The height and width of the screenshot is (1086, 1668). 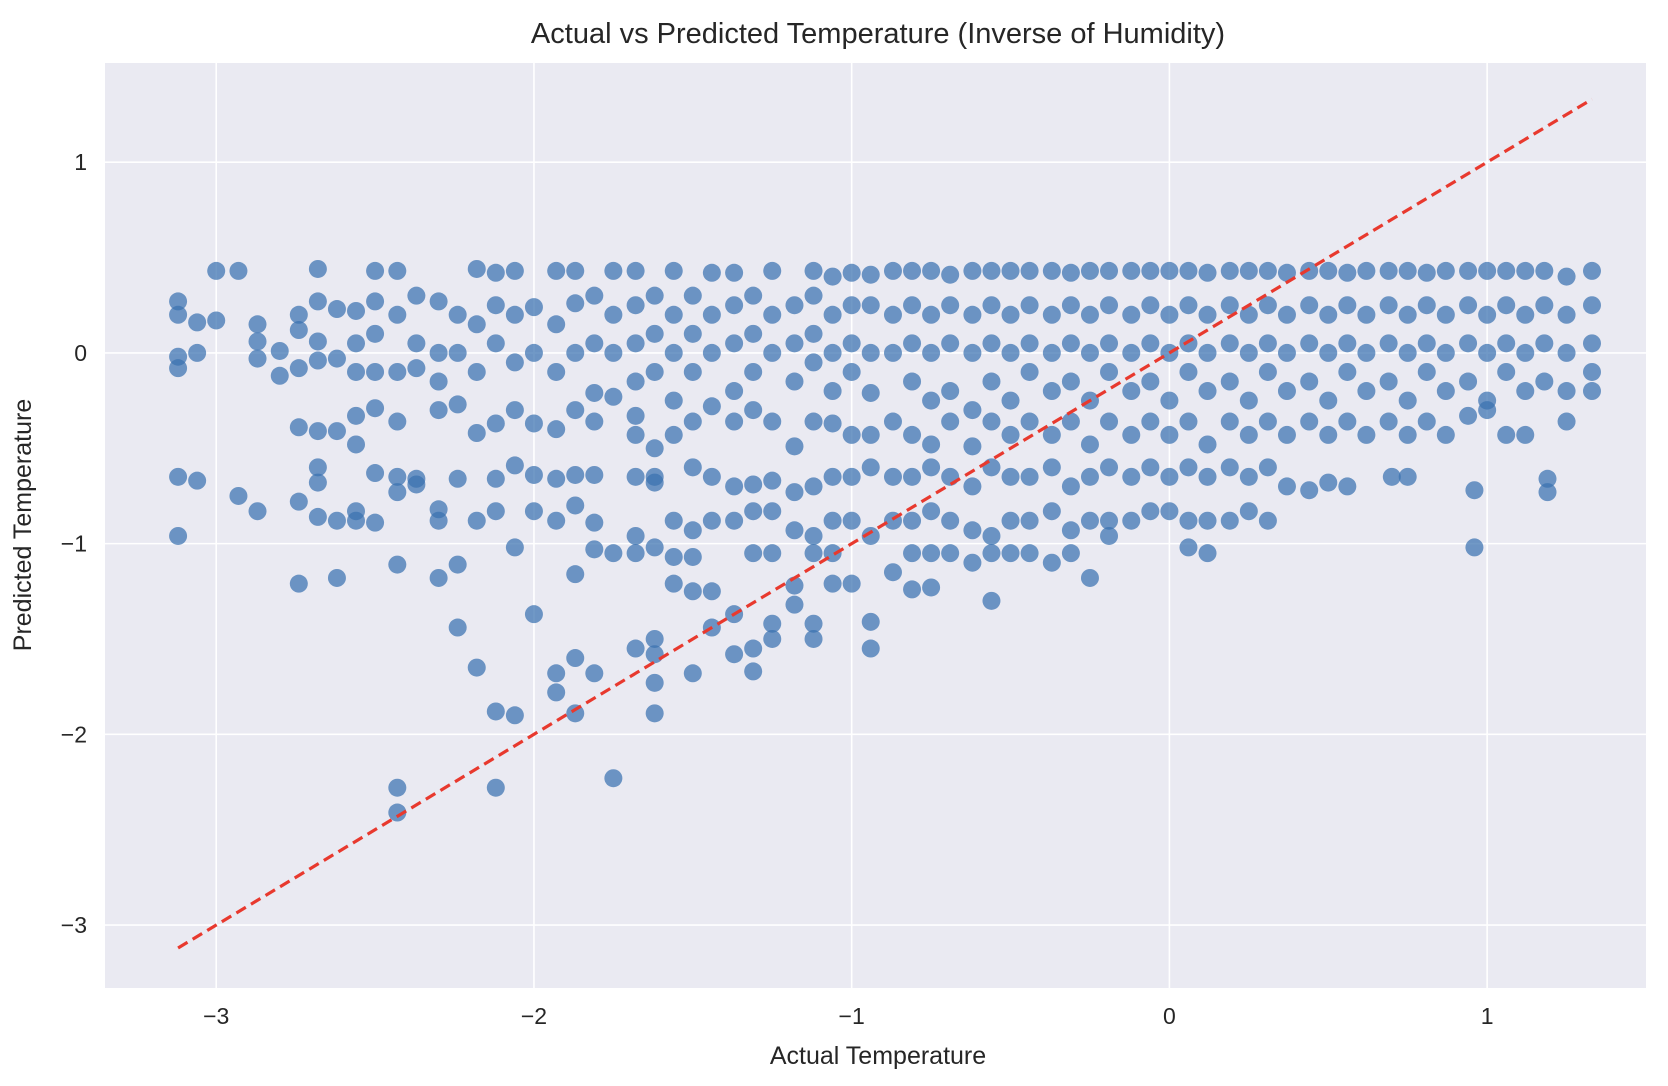 I want to click on y-tick-label: −3, so click(x=74, y=925).